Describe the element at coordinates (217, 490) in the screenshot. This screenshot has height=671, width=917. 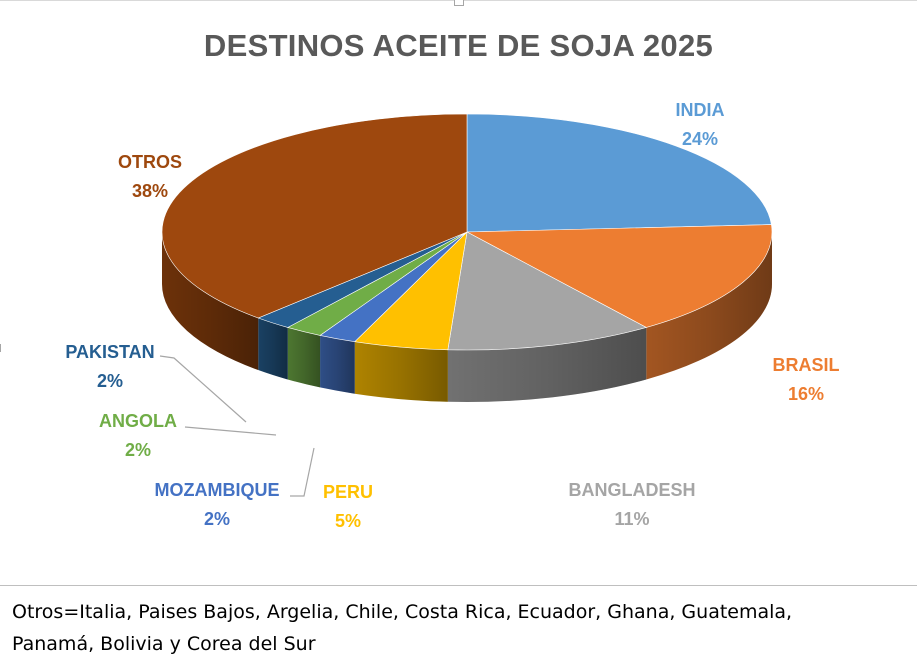
I see `slice-label-mozambique: MOZAMBIQUE` at that location.